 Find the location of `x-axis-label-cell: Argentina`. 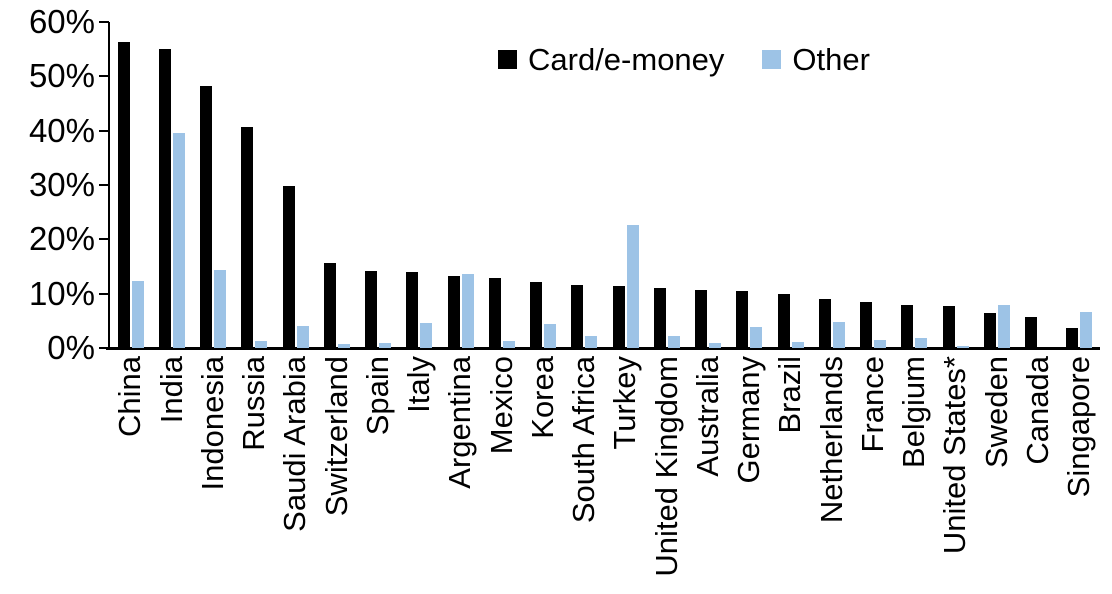

x-axis-label-cell: Argentina is located at coordinates (460, 475).